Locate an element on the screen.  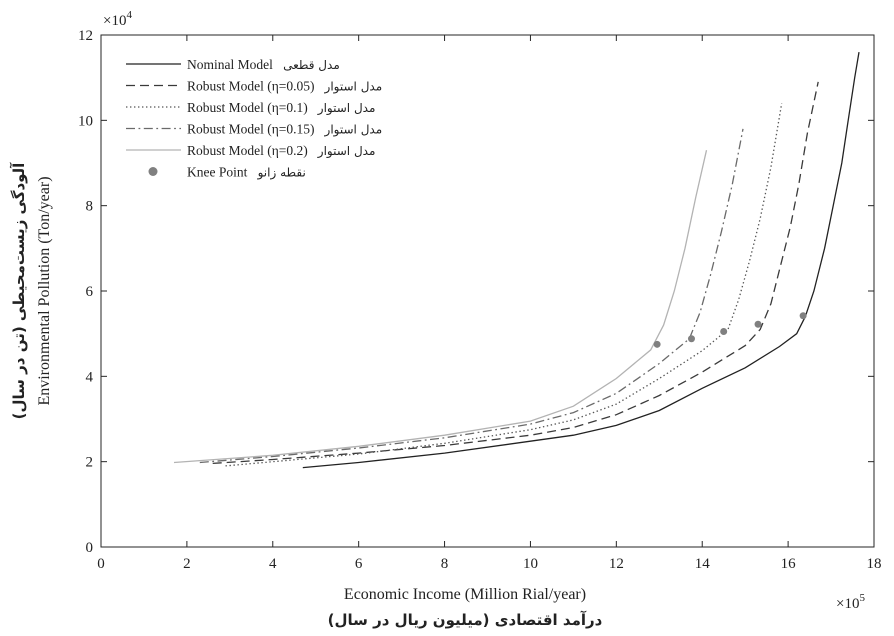
x-tick-label: 18 is located at coordinates (874, 564).